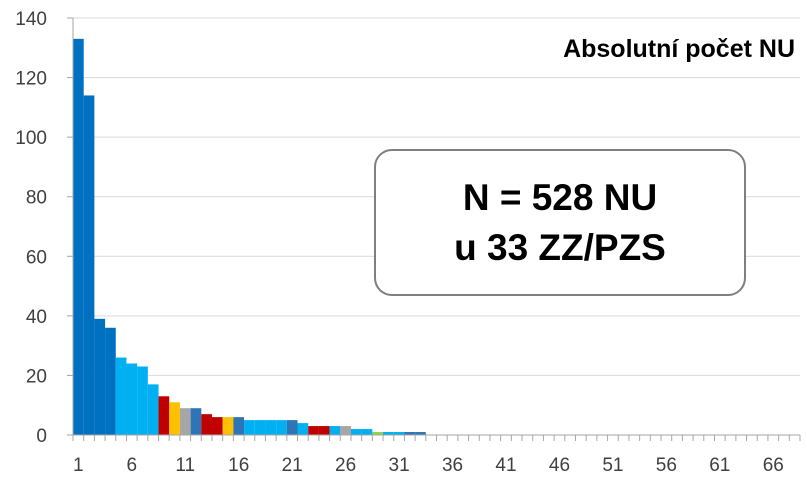 This screenshot has height=482, width=807. I want to click on x-tick-label: 16, so click(238, 465).